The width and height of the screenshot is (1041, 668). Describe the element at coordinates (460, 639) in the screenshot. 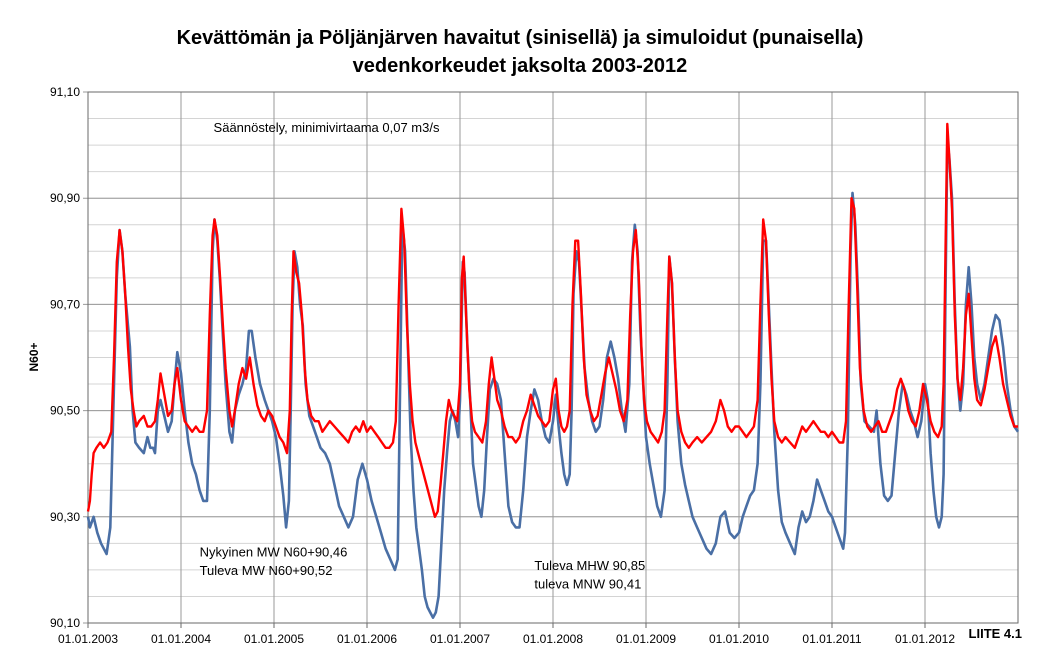

I see `x-tick-label: 01.01.2007` at that location.